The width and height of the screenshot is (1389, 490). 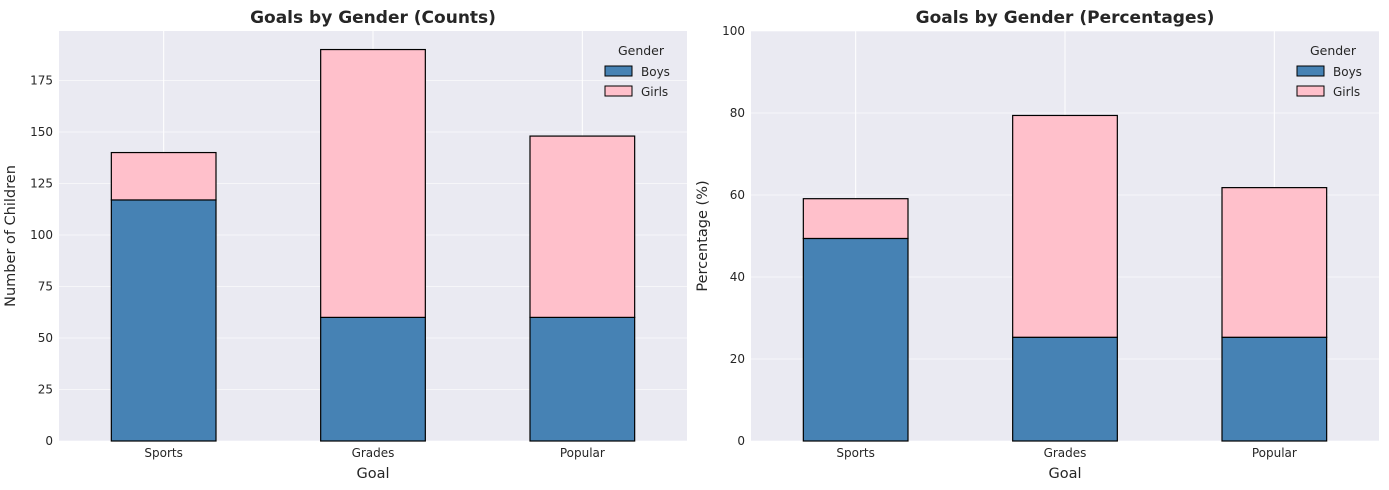 I want to click on y-tick-label: 150, so click(x=41, y=132).